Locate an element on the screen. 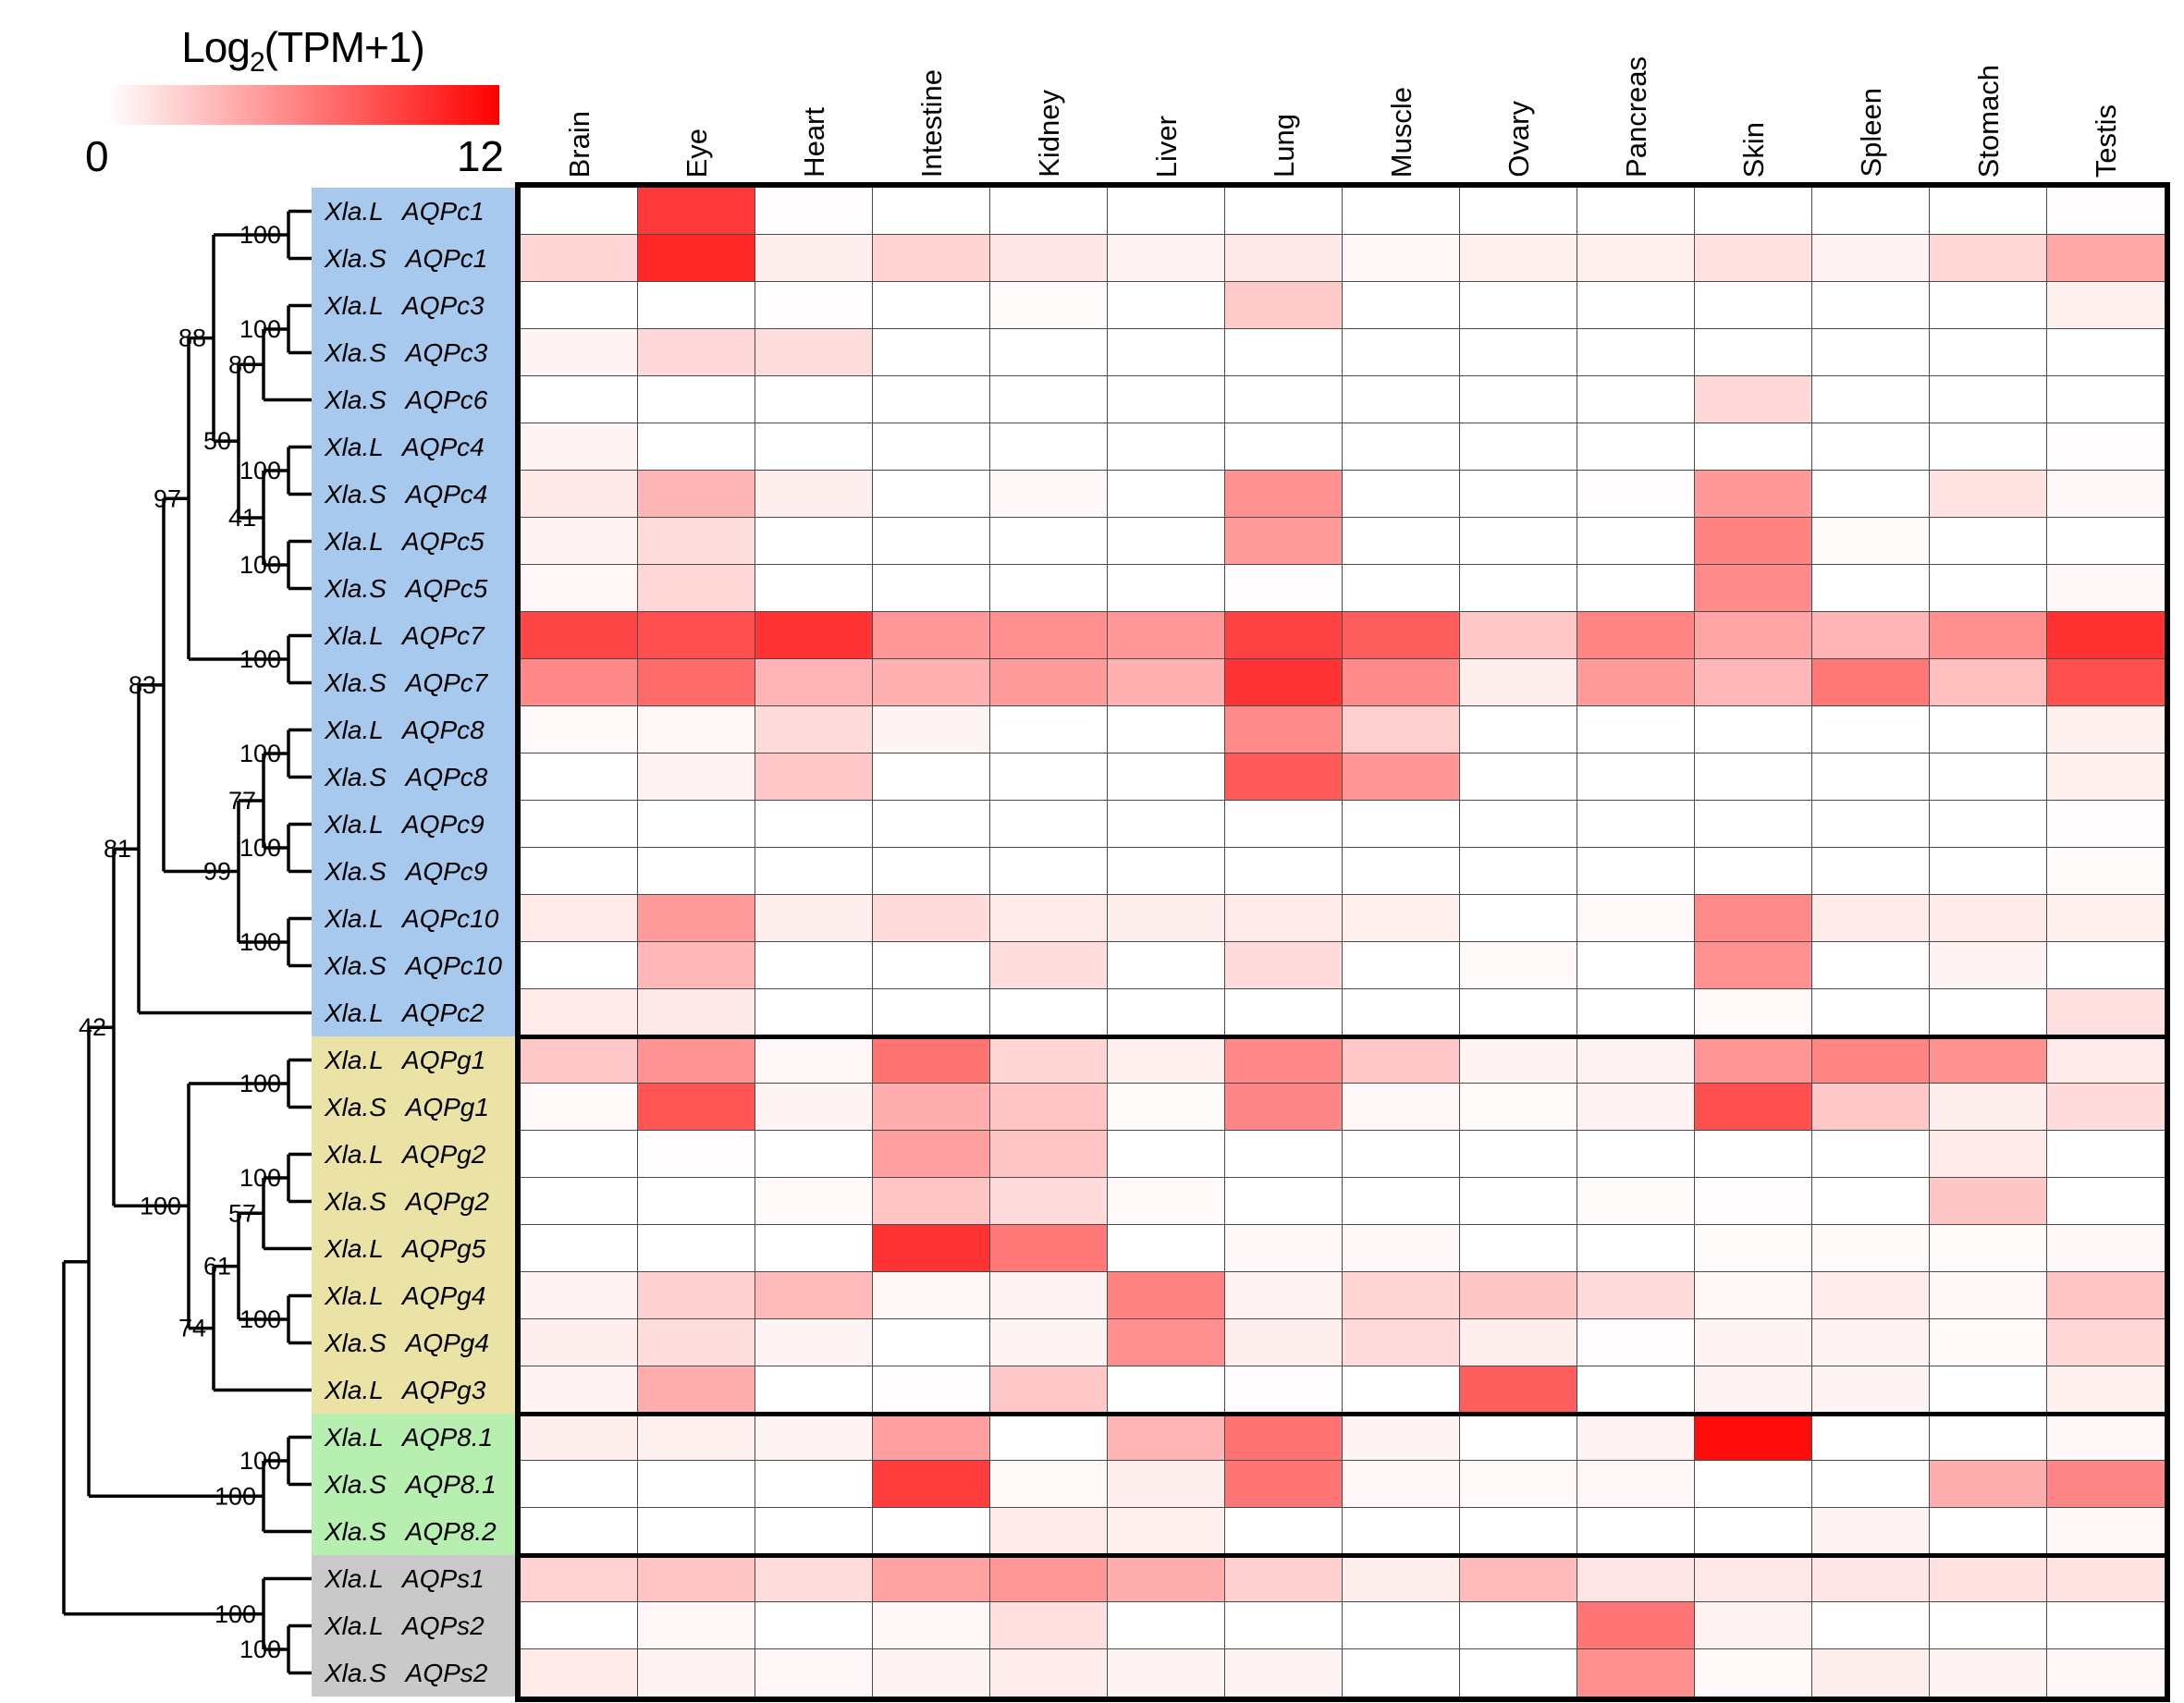 This screenshot has height=1703, width=2184. column-header-label: Eye is located at coordinates (696, 153).